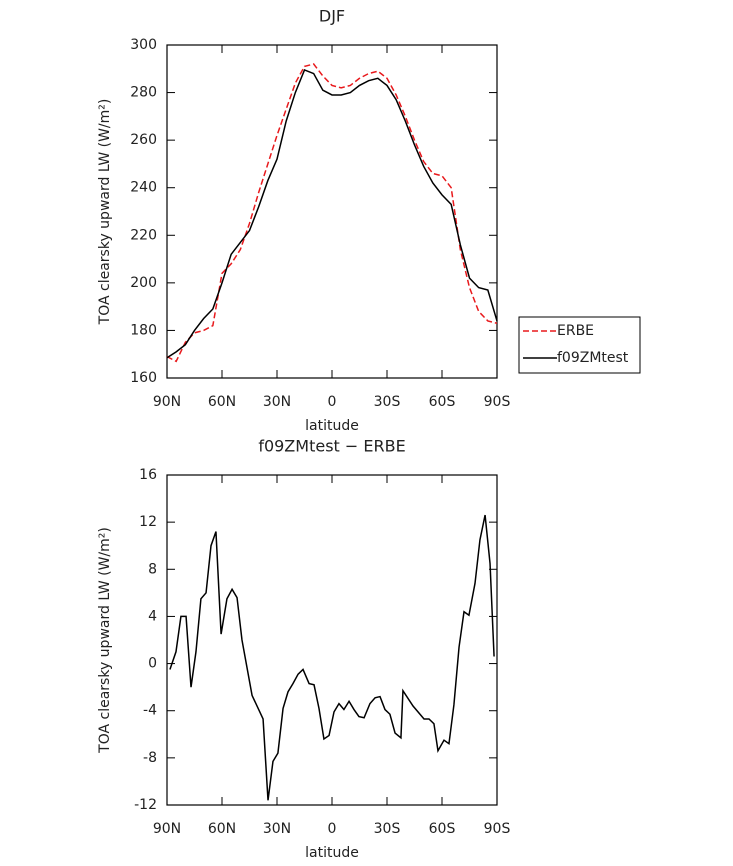 The width and height of the screenshot is (733, 866). I want to click on legend-box, so click(579, 345).